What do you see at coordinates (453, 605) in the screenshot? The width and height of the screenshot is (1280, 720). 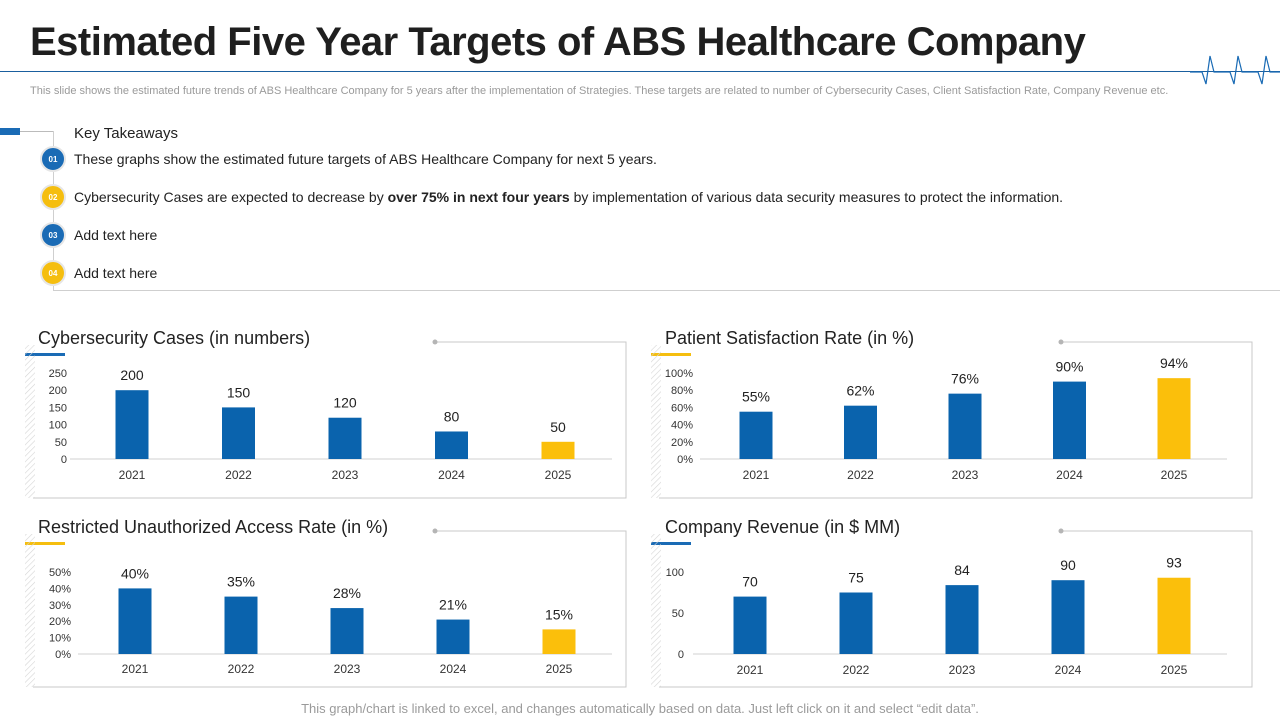 I see `data-label: 21%` at bounding box center [453, 605].